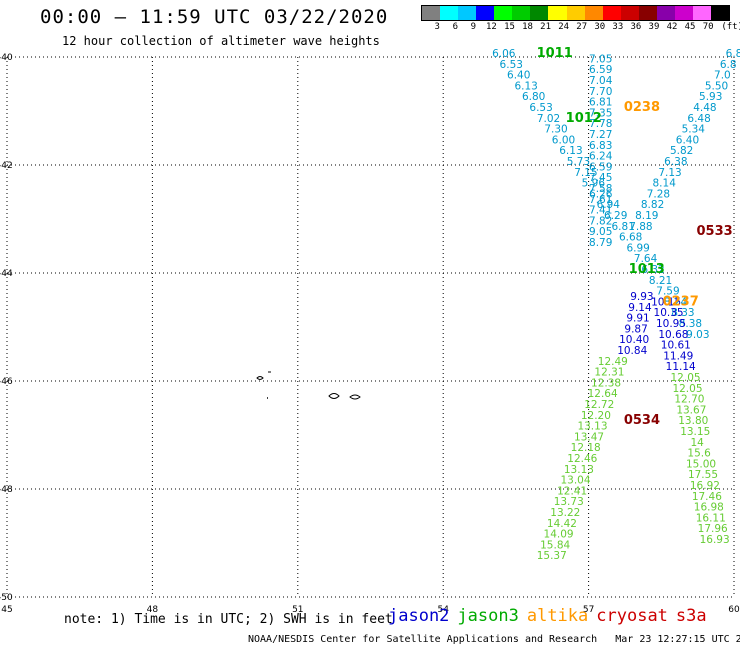 The image size is (740, 650). Describe the element at coordinates (697, 443) in the screenshot. I see `wave-height-value: 14` at that location.